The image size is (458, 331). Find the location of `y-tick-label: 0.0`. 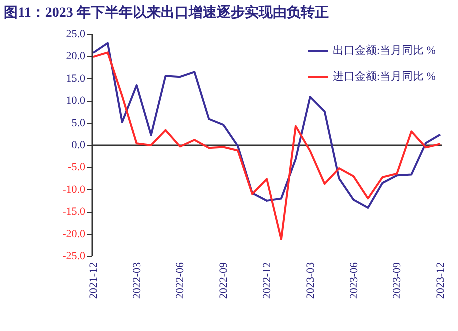

y-tick-label: 0.0 is located at coordinates (79, 146).